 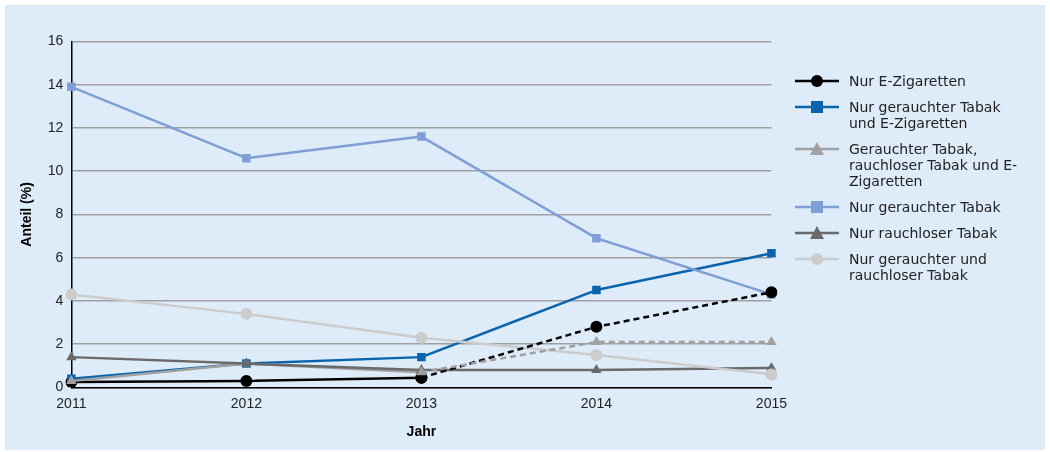 What do you see at coordinates (925, 115) in the screenshot?
I see `legend-label: Nur gerauchter Tabak und E-Zigaretten` at bounding box center [925, 115].